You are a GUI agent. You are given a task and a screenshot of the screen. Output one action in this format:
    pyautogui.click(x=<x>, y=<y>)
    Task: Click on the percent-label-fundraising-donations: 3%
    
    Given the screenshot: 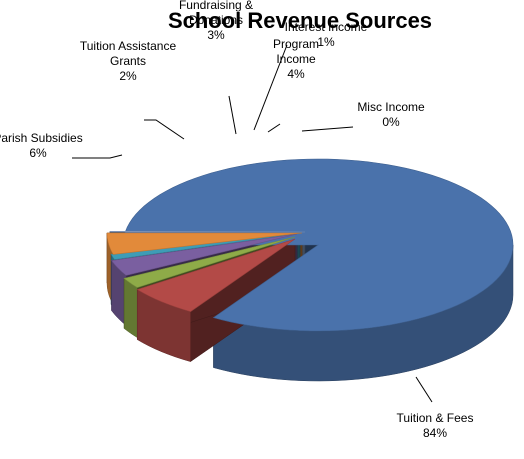 What is the action you would take?
    pyautogui.click(x=216, y=35)
    